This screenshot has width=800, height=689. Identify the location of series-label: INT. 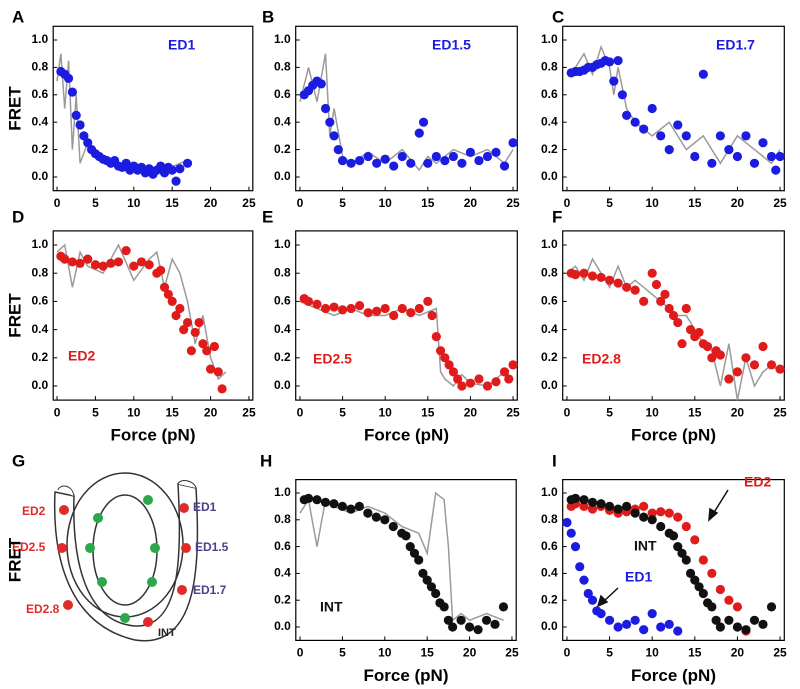
(645, 546).